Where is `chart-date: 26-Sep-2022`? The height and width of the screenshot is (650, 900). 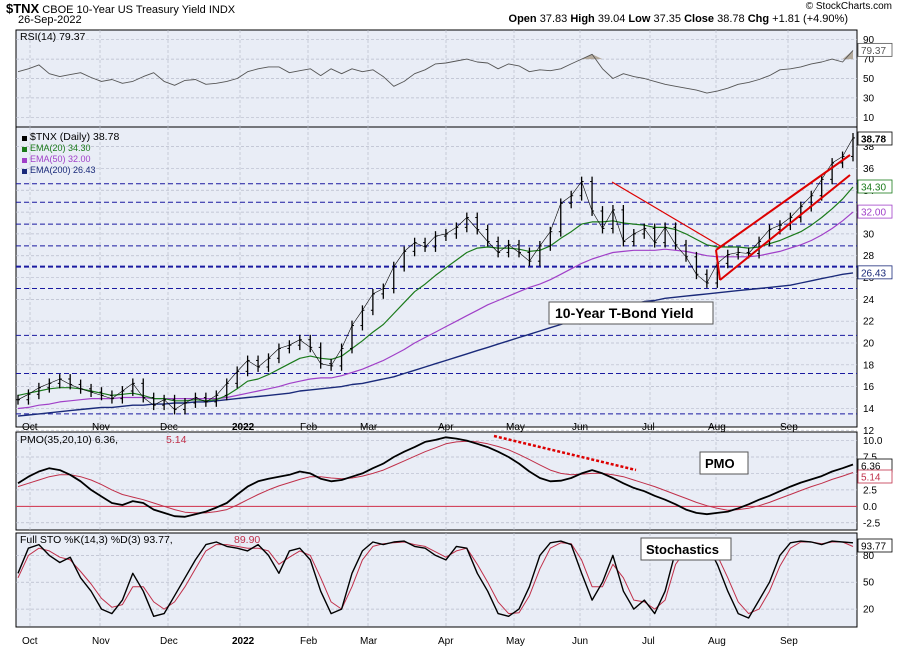 chart-date: 26-Sep-2022 is located at coordinates (50, 20).